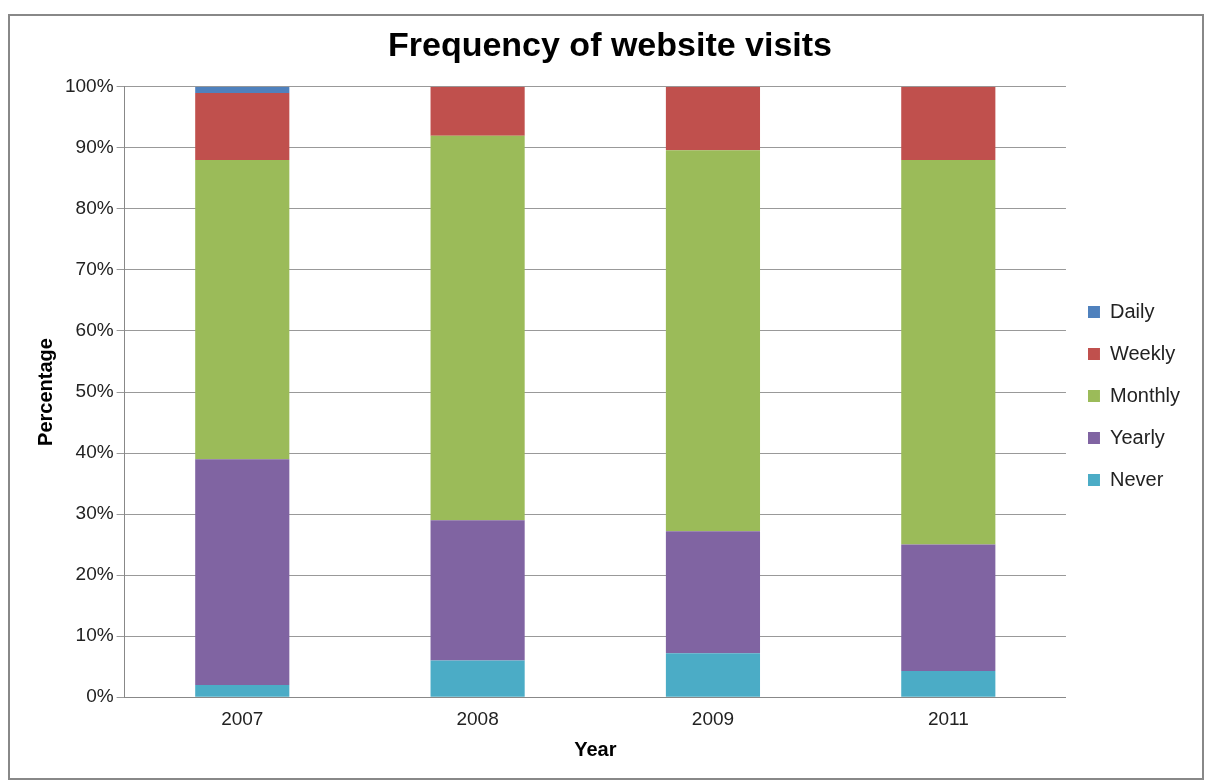 The image size is (1206, 782). What do you see at coordinates (94, 269) in the screenshot?
I see `y-tick-label: 70%` at bounding box center [94, 269].